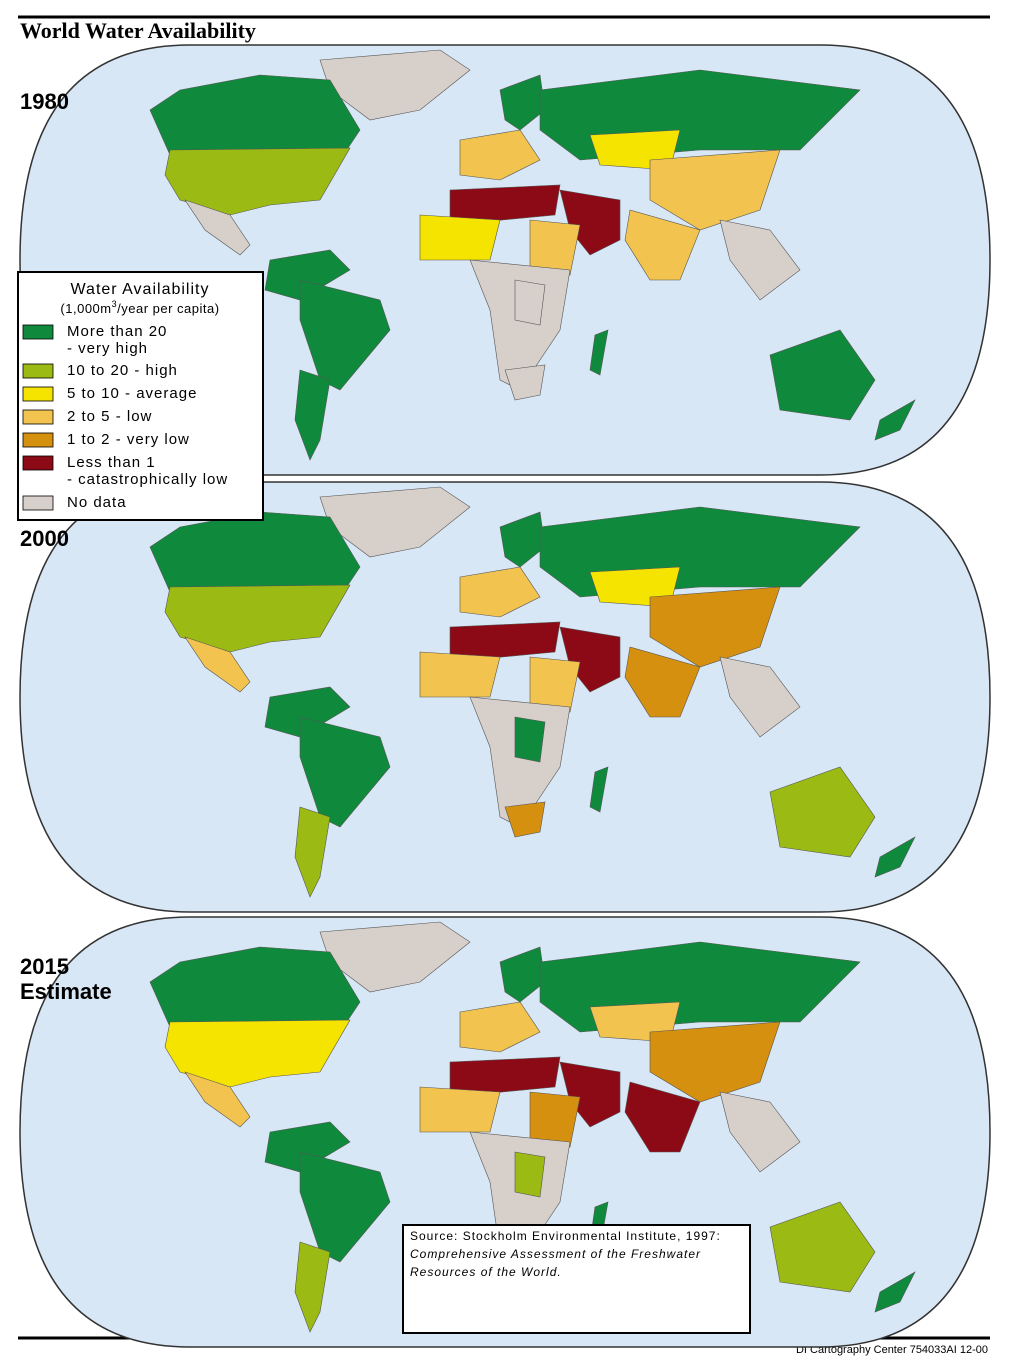  Describe the element at coordinates (44, 101) in the screenshot. I see `map-label: 1980` at that location.